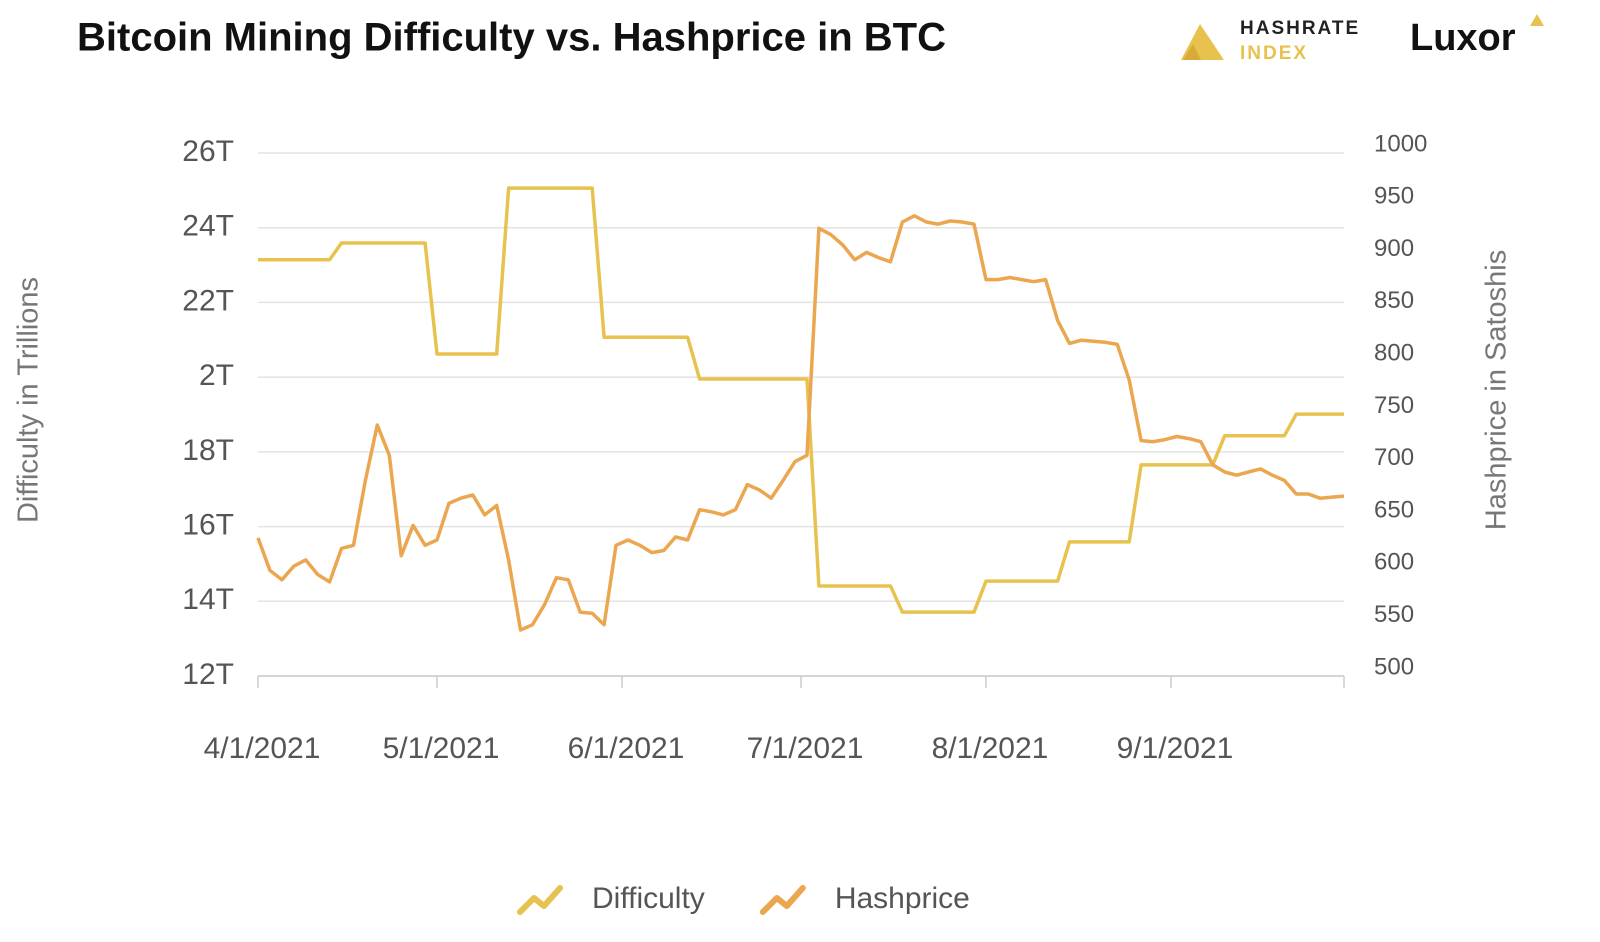 The width and height of the screenshot is (1600, 942). Describe the element at coordinates (1394, 509) in the screenshot. I see `y2-tick-label: 650` at that location.